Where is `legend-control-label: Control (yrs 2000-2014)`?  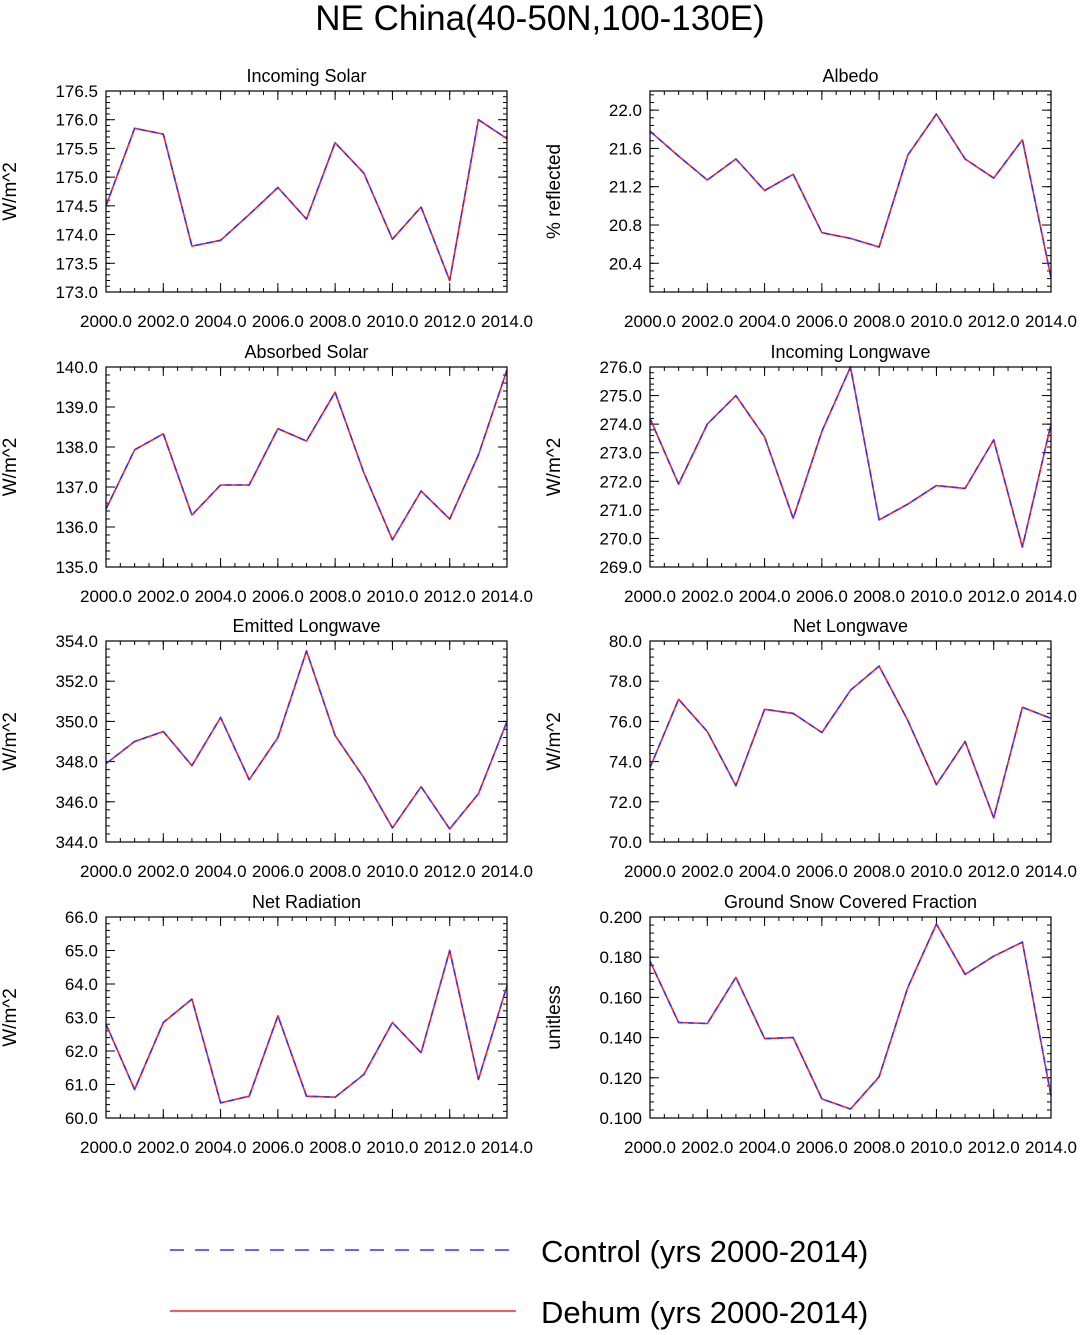
legend-control-label: Control (yrs 2000-2014) is located at coordinates (704, 1251).